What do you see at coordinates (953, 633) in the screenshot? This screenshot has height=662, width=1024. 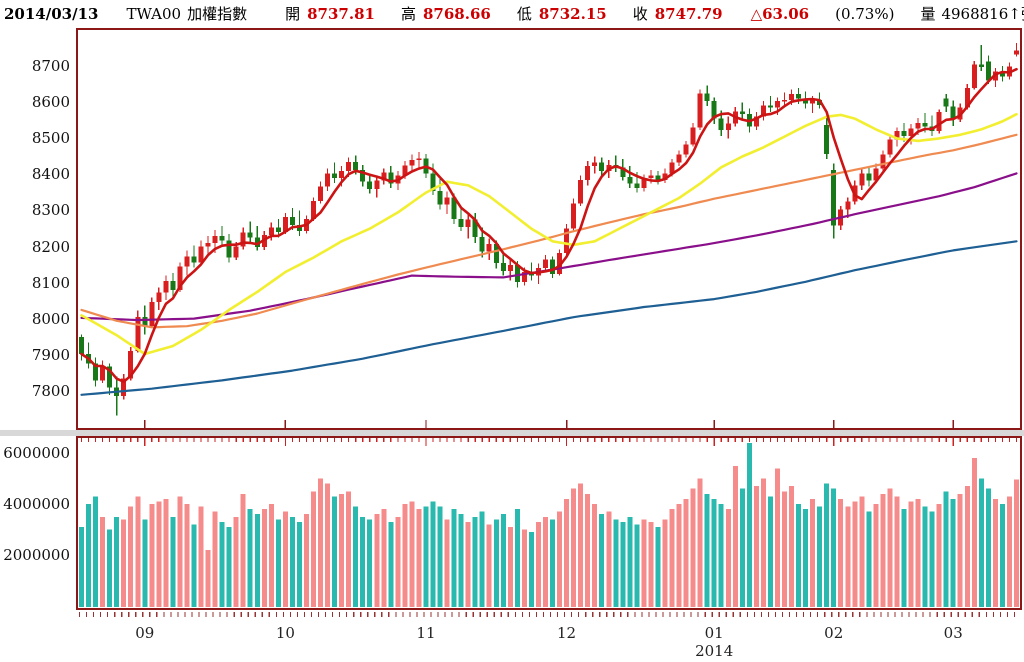 I see `month-axis-label: 03` at bounding box center [953, 633].